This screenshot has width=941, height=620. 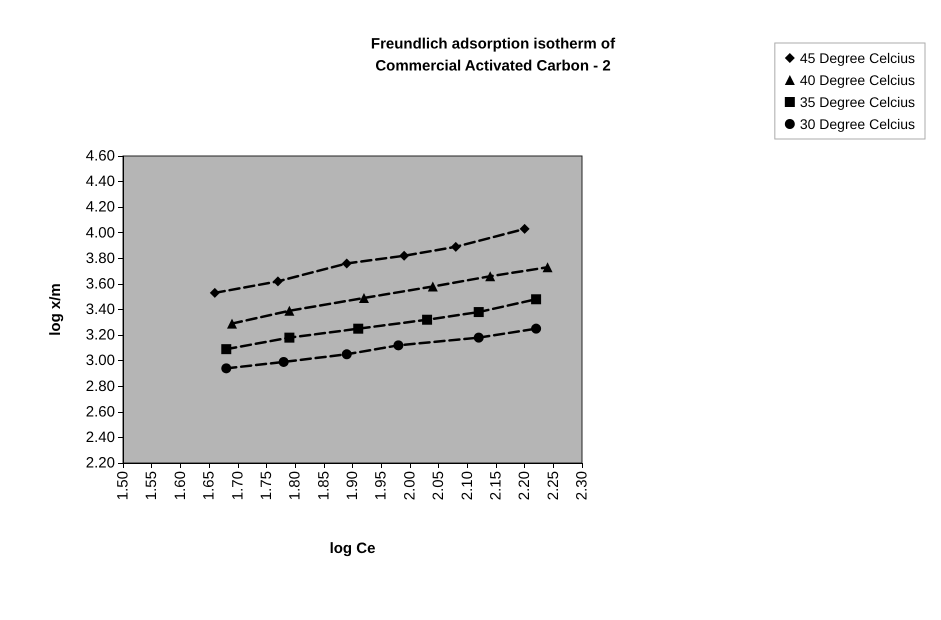 What do you see at coordinates (266, 485) in the screenshot?
I see `x-tick-label: 1.75` at bounding box center [266, 485].